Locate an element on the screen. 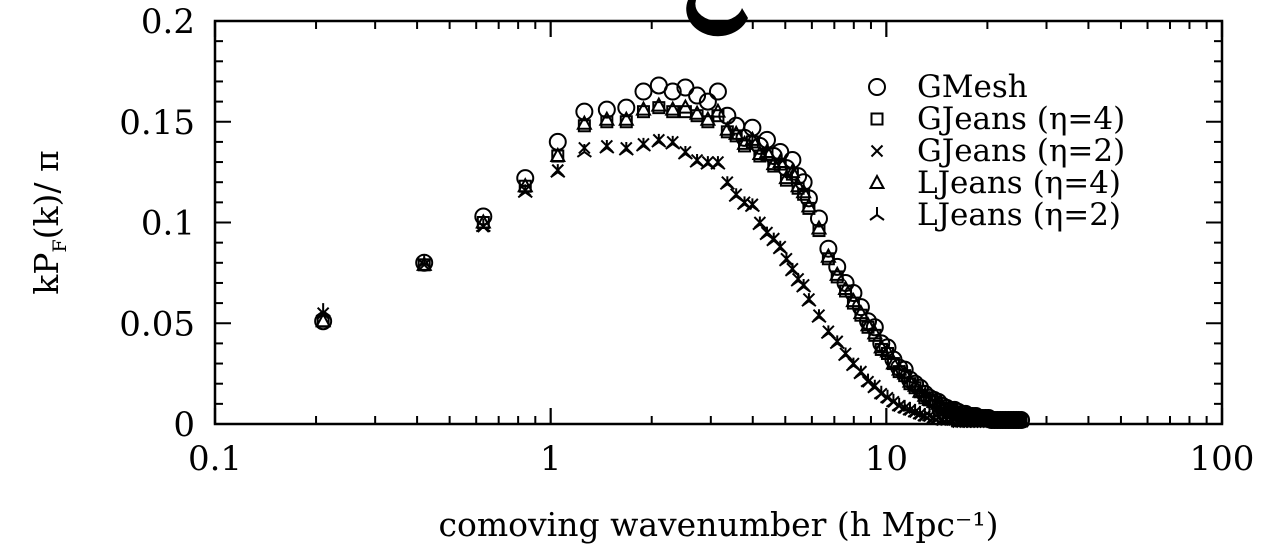 Image resolution: width=1279 pixels, height=552 pixels. data-point-cross is located at coordinates (424, 265).